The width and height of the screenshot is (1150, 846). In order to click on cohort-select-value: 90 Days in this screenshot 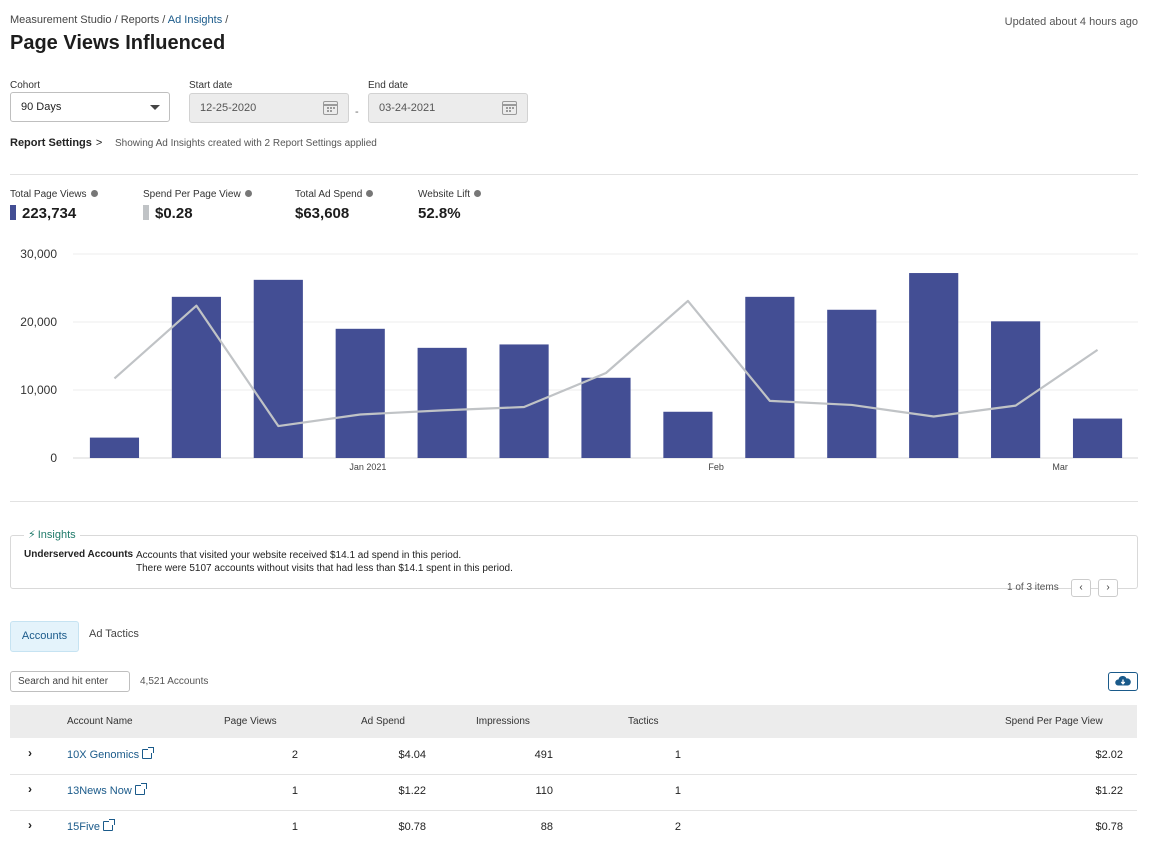, I will do `click(41, 107)`.